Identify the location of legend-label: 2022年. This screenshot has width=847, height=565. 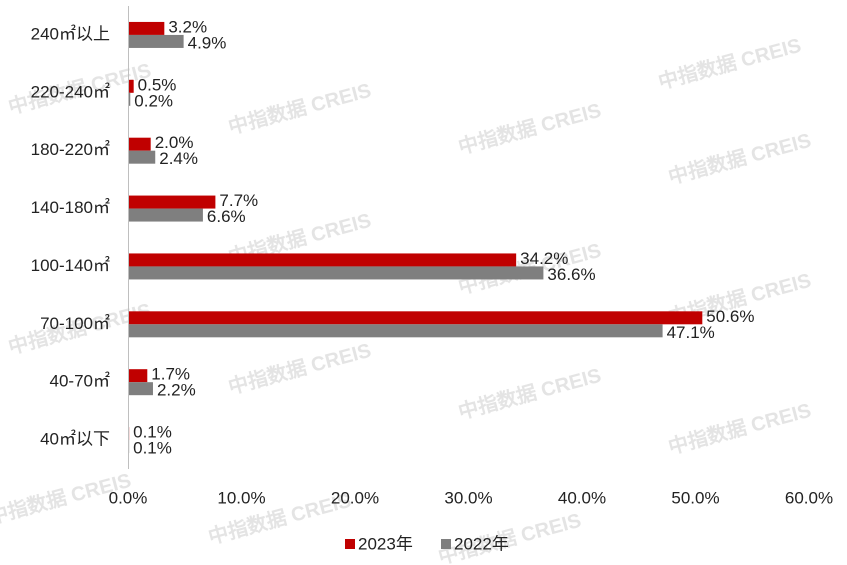
(481, 543).